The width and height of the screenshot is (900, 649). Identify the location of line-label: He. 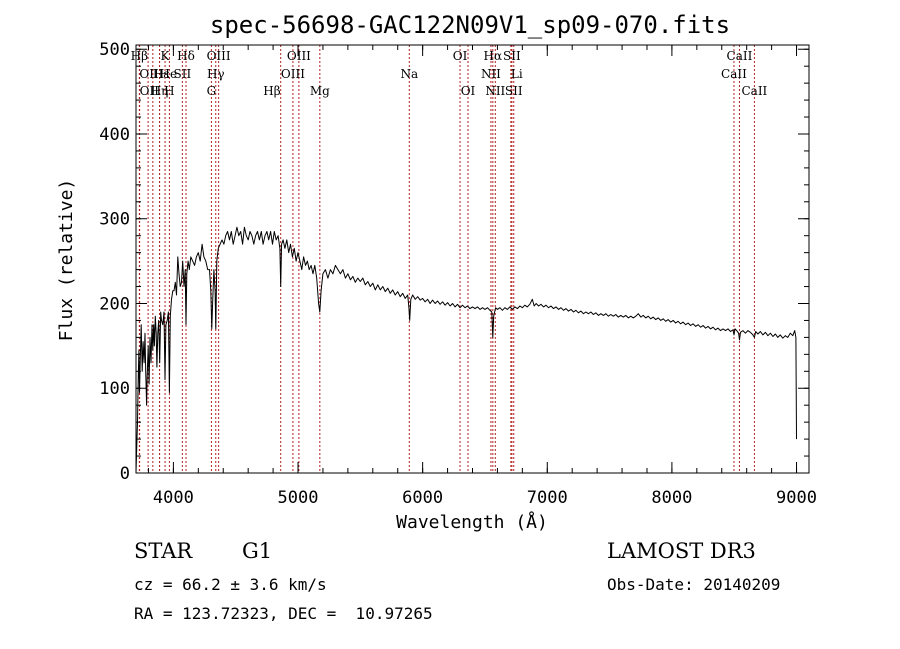
(169, 74).